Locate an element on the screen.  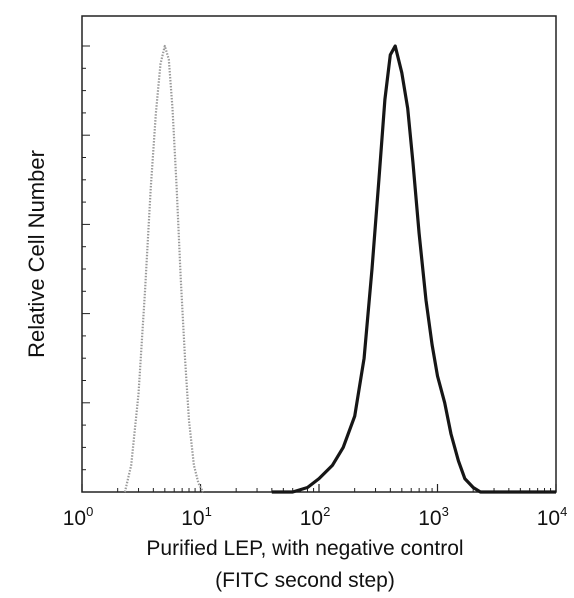
x-tick-label: 10⁰ is located at coordinates (78, 517).